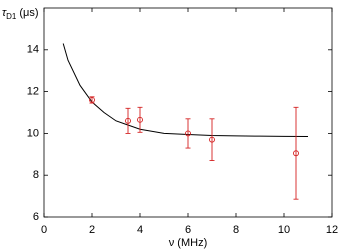 This screenshot has width=339, height=252. I want to click on x-tick-label: 8, so click(236, 230).